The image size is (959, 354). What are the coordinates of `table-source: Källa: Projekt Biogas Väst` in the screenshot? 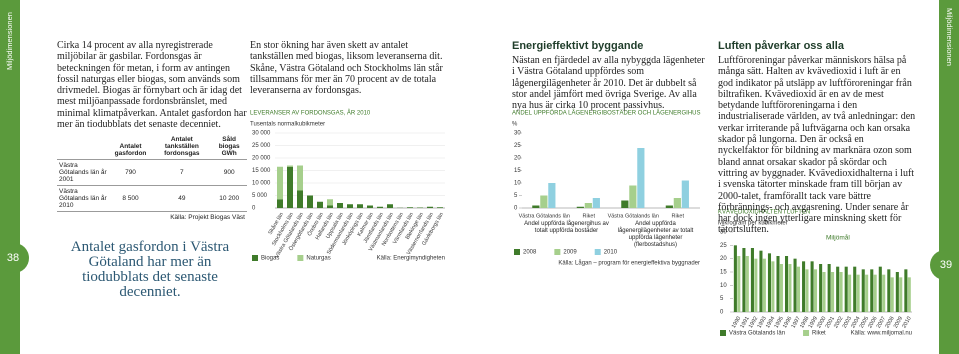 It's located at (152, 217).